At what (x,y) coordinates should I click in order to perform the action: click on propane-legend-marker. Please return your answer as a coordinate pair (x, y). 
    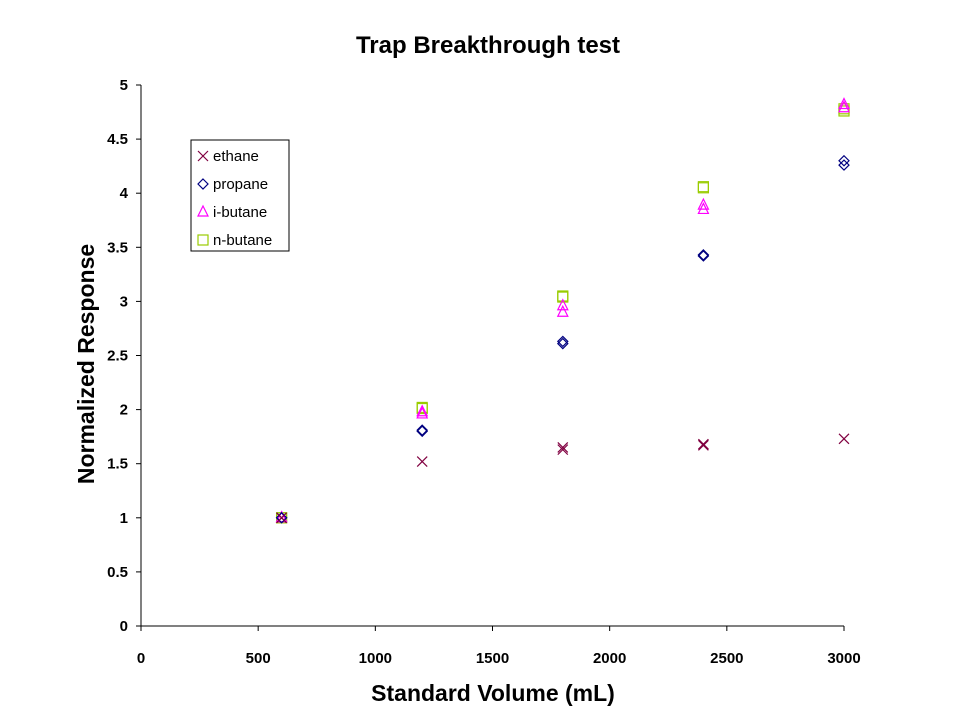
    Looking at the image, I should click on (203, 184).